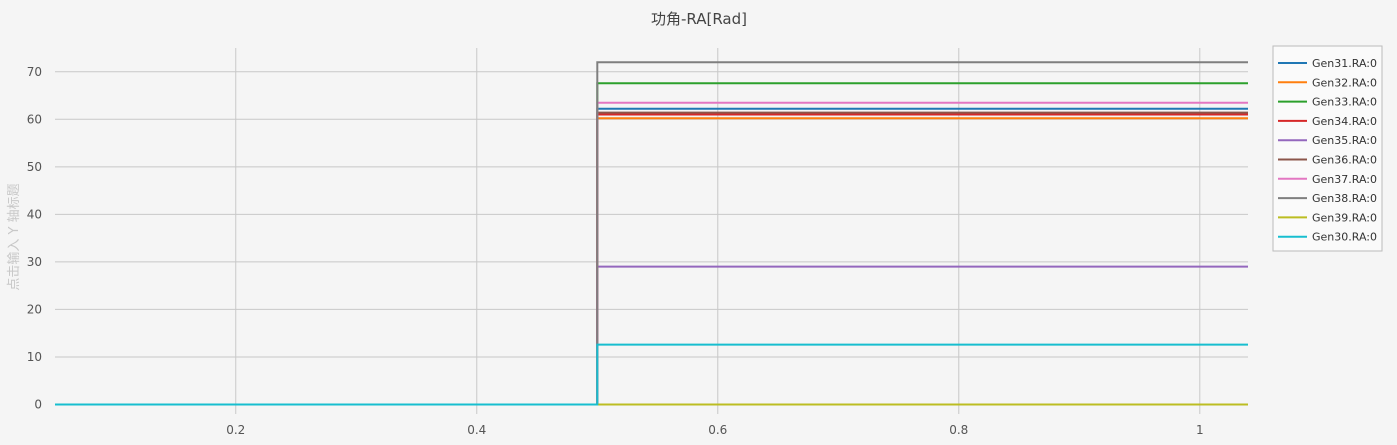 The height and width of the screenshot is (445, 1397). Describe the element at coordinates (1344, 102) in the screenshot. I see `legend-item-label: Gen33.RA:0` at that location.